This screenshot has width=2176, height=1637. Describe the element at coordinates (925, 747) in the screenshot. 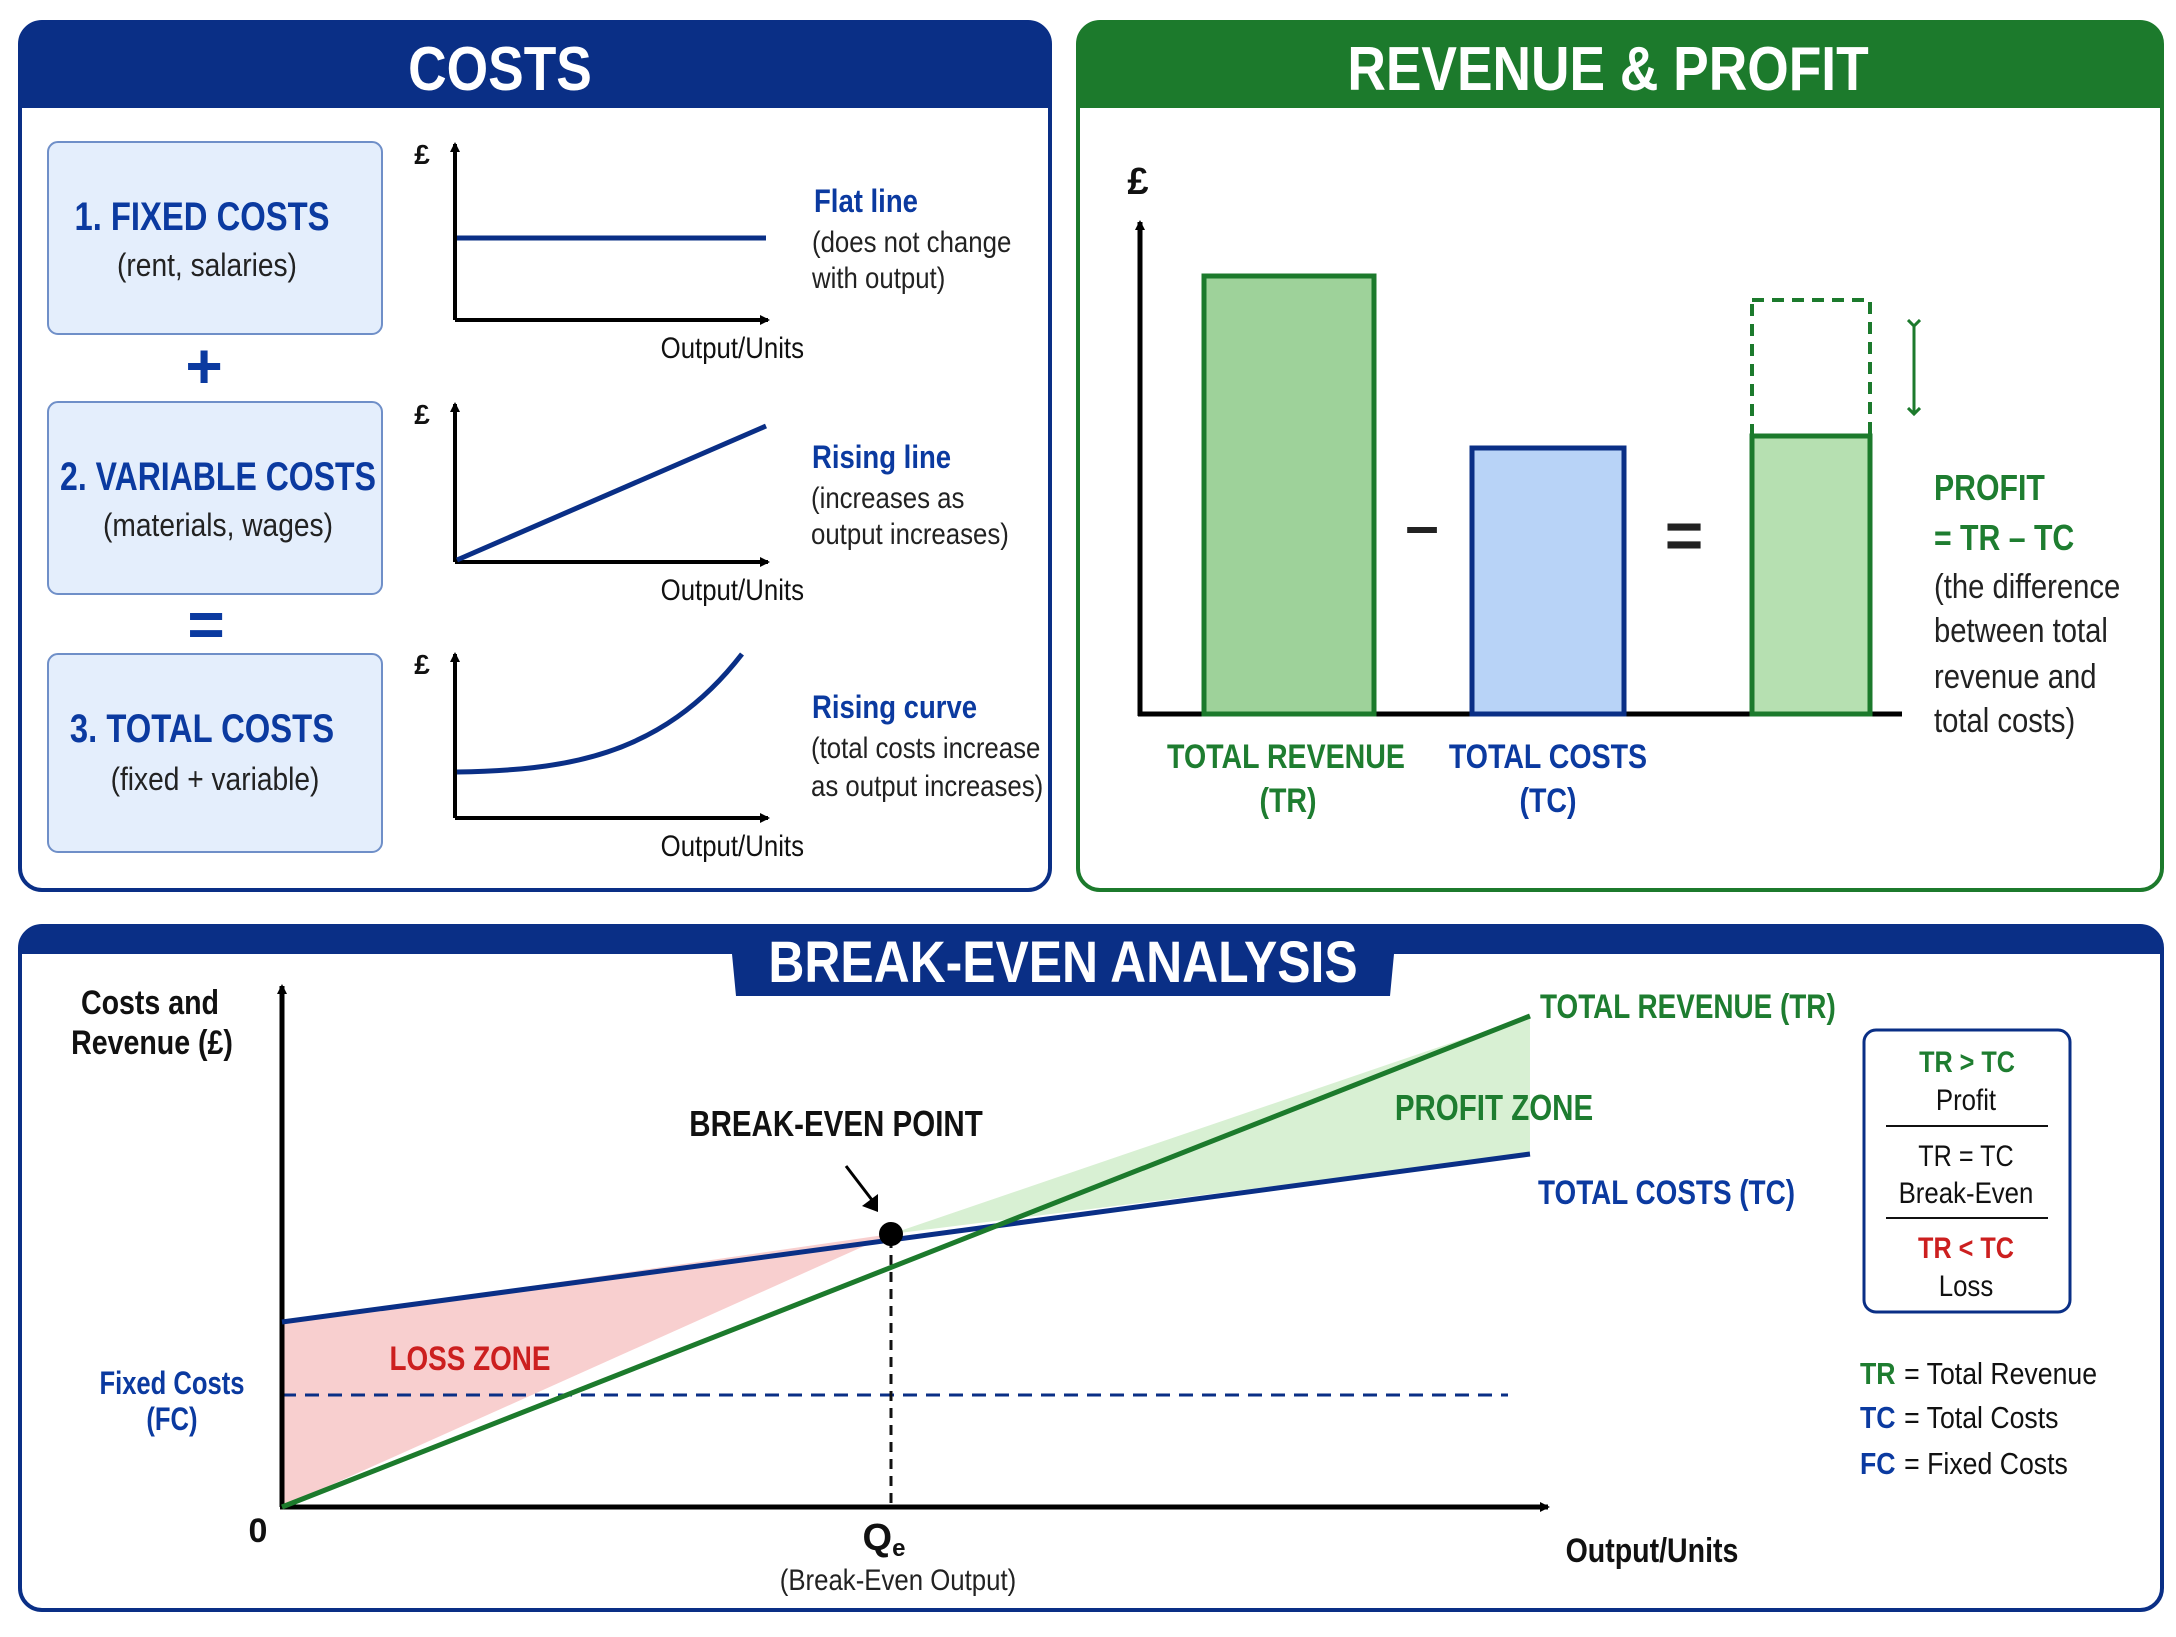

I see `rising-curve-desc-1: (total costs increase` at that location.